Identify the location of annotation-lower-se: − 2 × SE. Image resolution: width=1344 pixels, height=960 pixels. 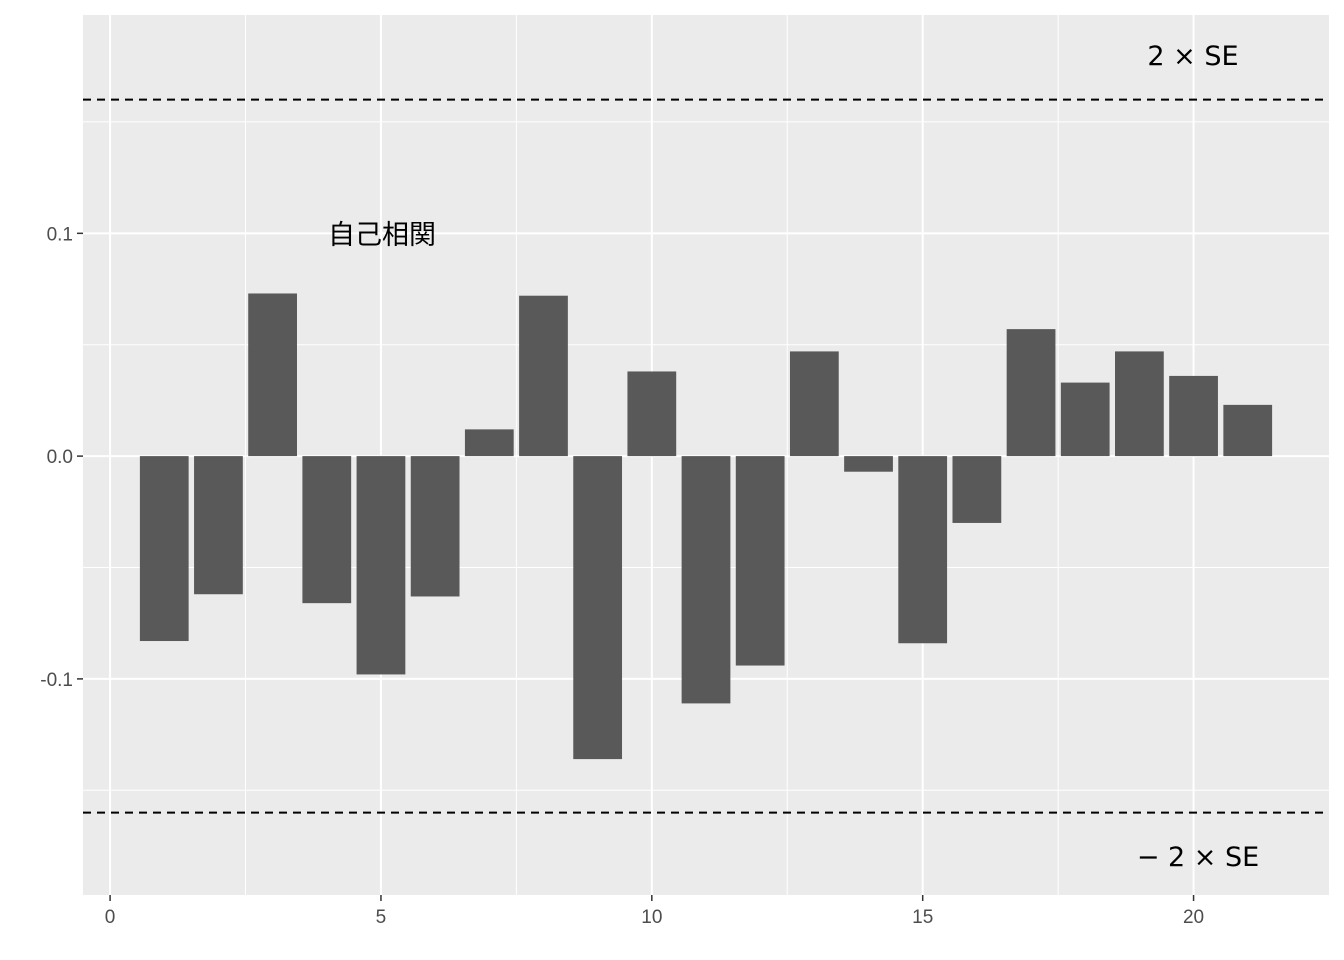
(1198, 857).